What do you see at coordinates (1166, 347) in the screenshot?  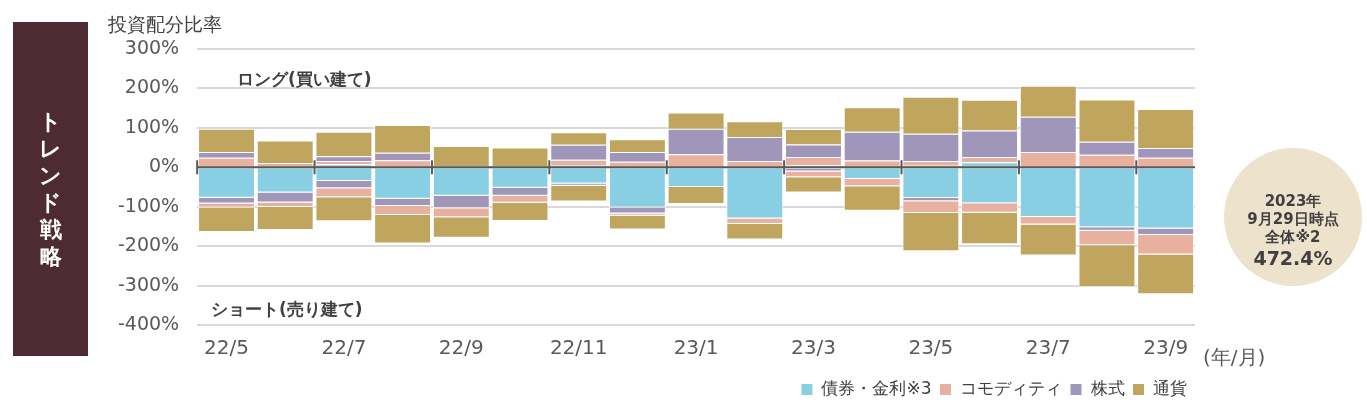 I see `x-tick-label: 23/9` at bounding box center [1166, 347].